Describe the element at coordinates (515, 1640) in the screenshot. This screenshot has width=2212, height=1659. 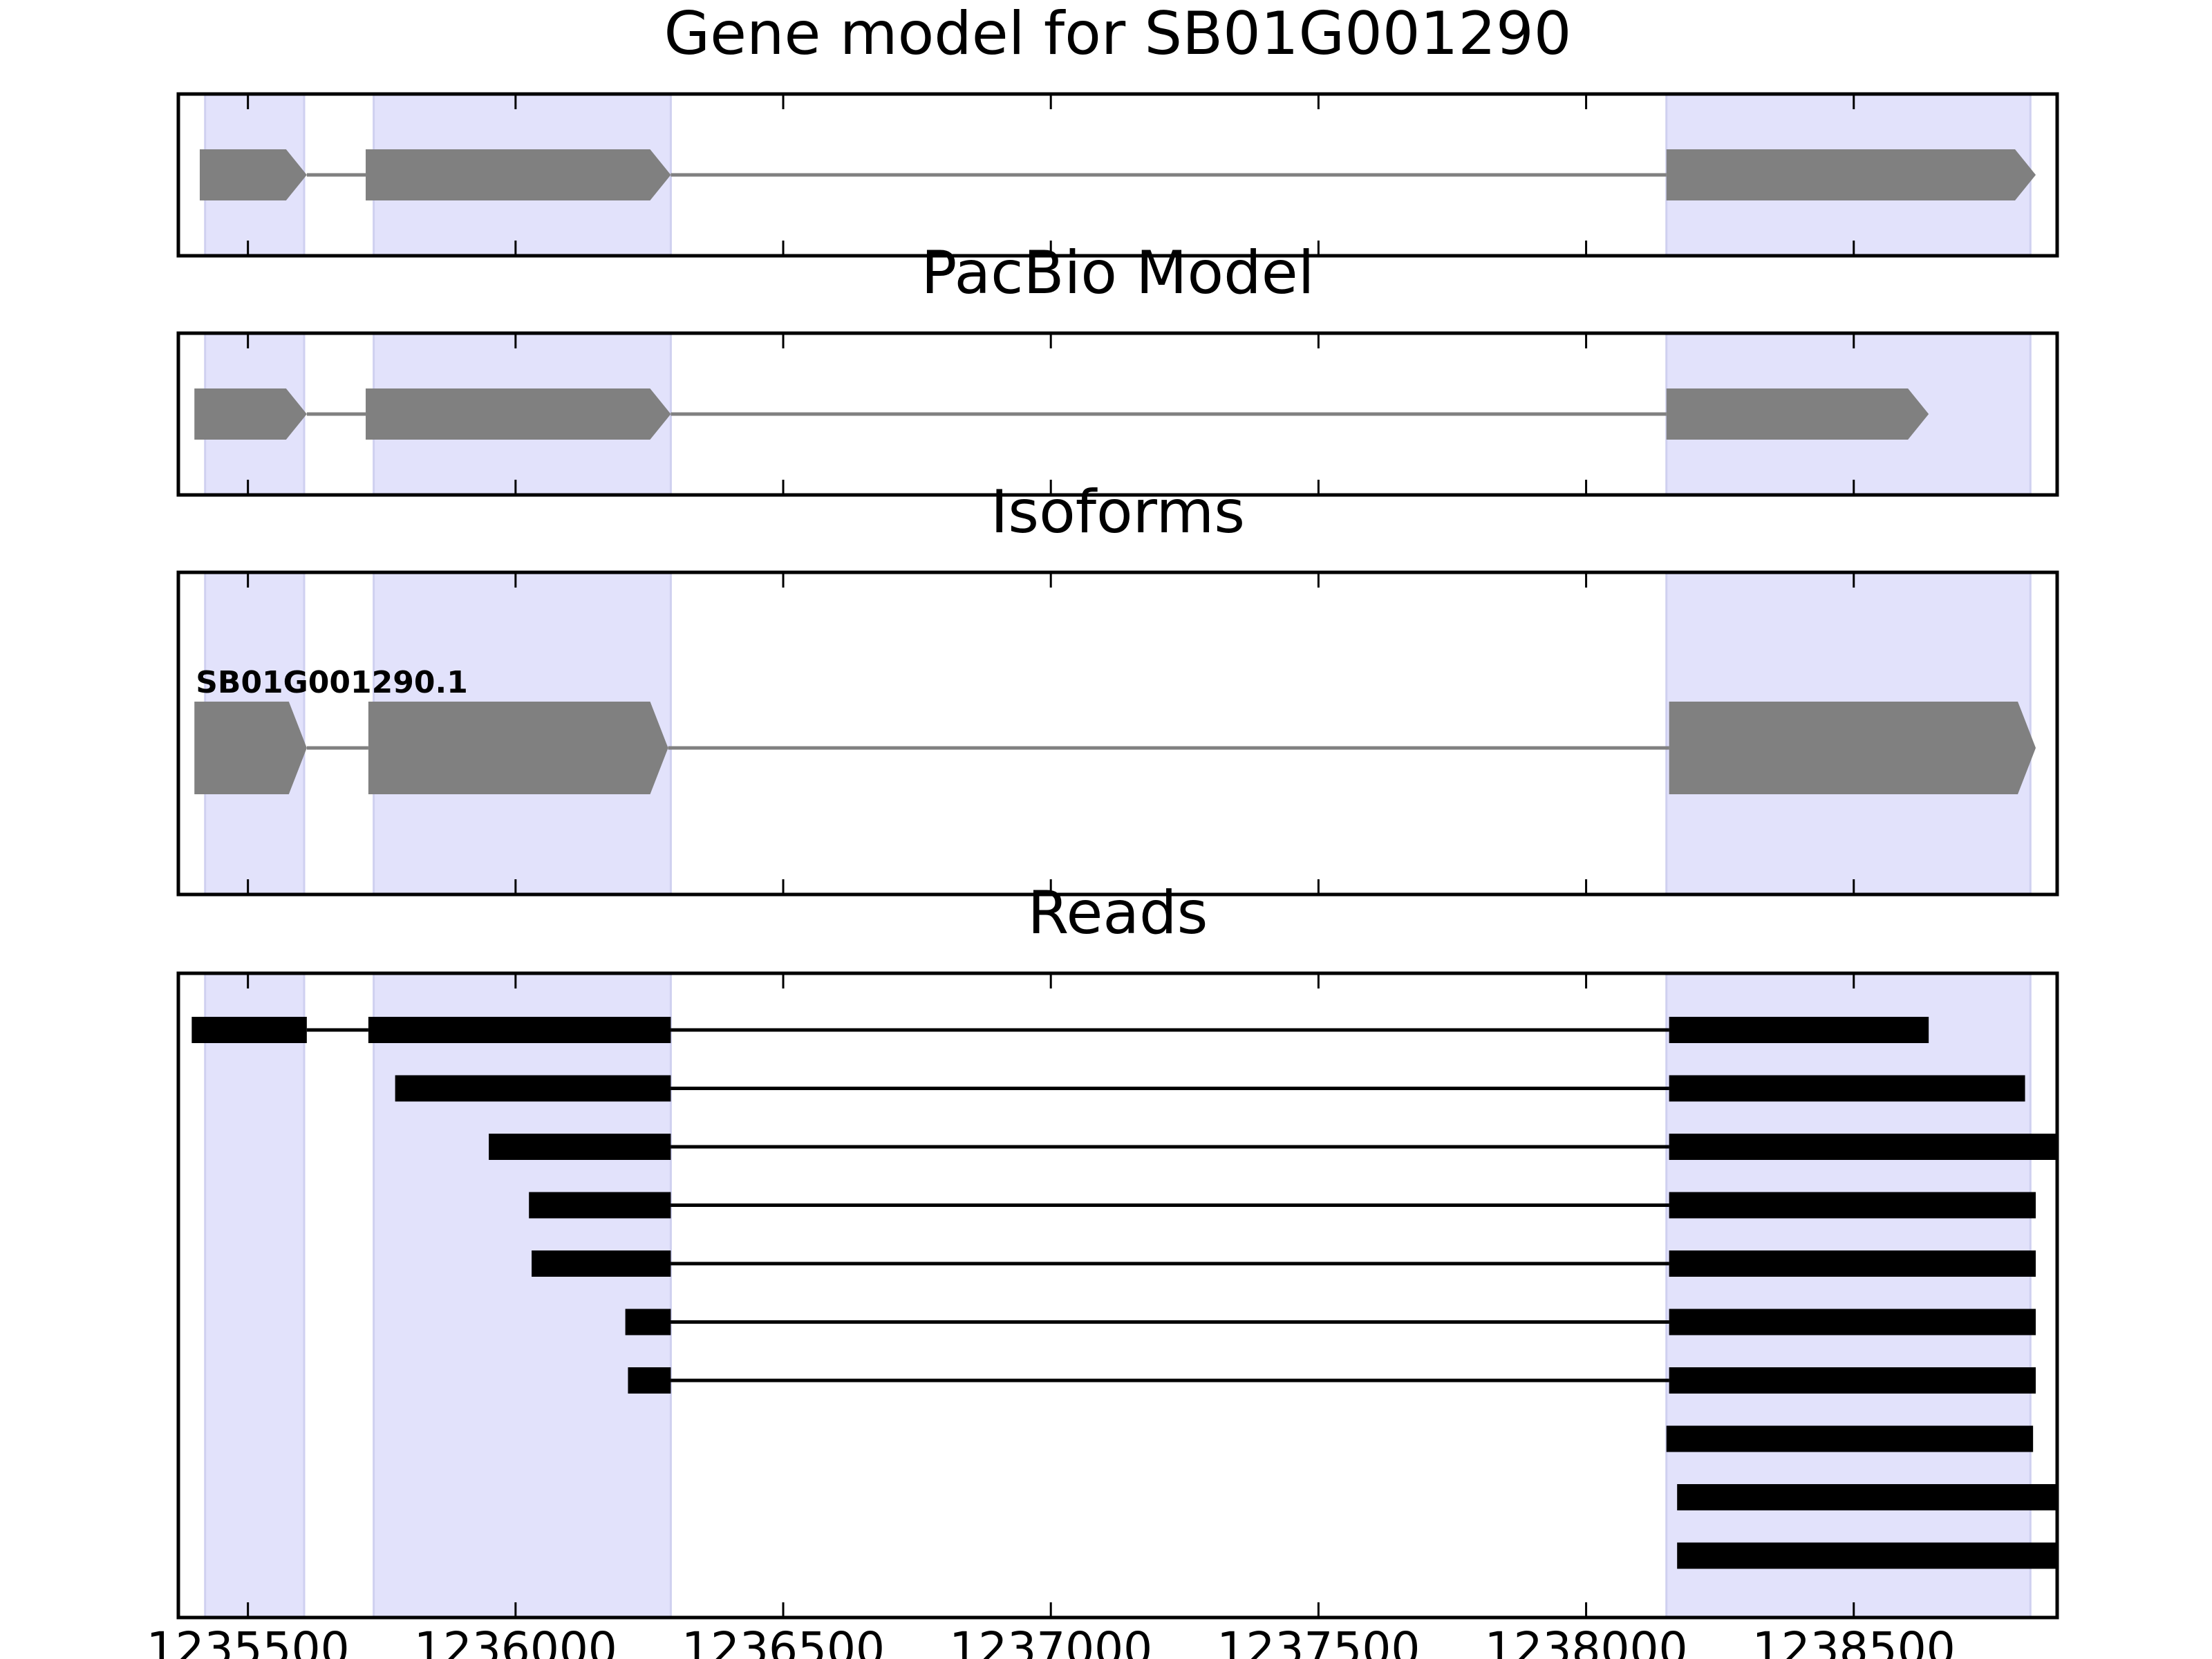
I see `x-tick-label: 1236000` at that location.